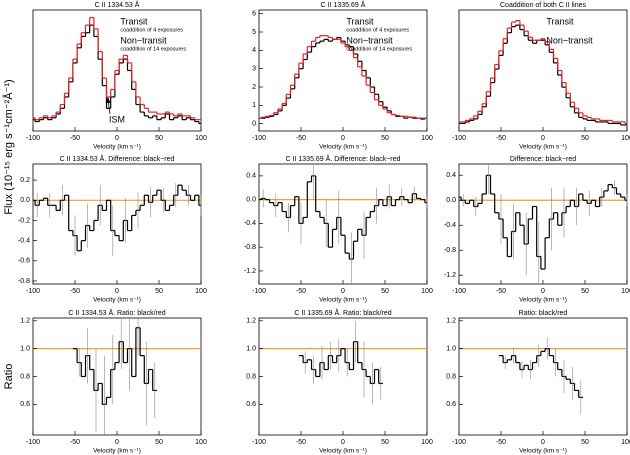 Image resolution: width=630 pixels, height=455 pixels. What do you see at coordinates (24, 261) in the screenshot?
I see `y-tick-label: -0.6` at bounding box center [24, 261].